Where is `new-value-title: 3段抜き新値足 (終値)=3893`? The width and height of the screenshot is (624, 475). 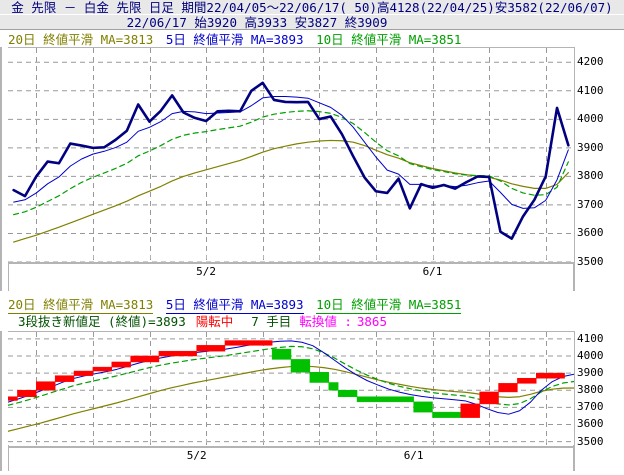
new-value-title: 3段抜き新値足 (終値)=3893 is located at coordinates (102, 321).